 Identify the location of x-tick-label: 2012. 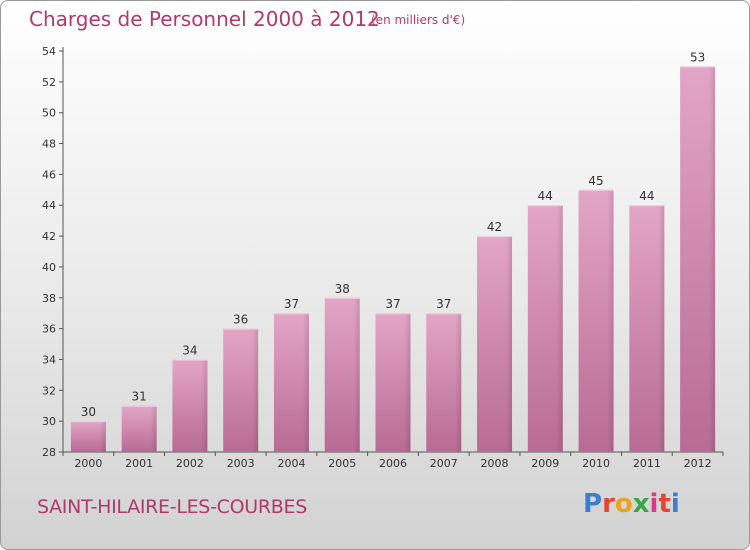
(698, 463).